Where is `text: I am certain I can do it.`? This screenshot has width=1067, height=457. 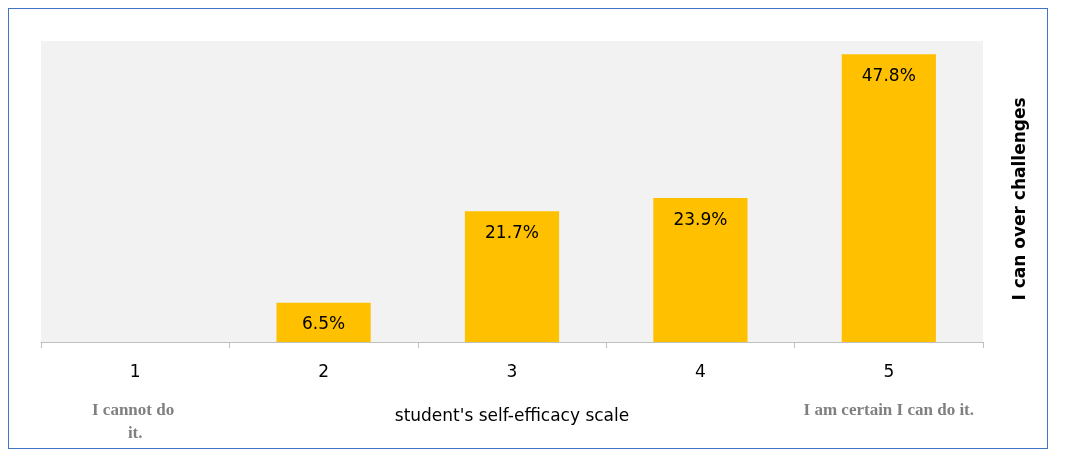 text: I am certain I can do it. is located at coordinates (889, 409).